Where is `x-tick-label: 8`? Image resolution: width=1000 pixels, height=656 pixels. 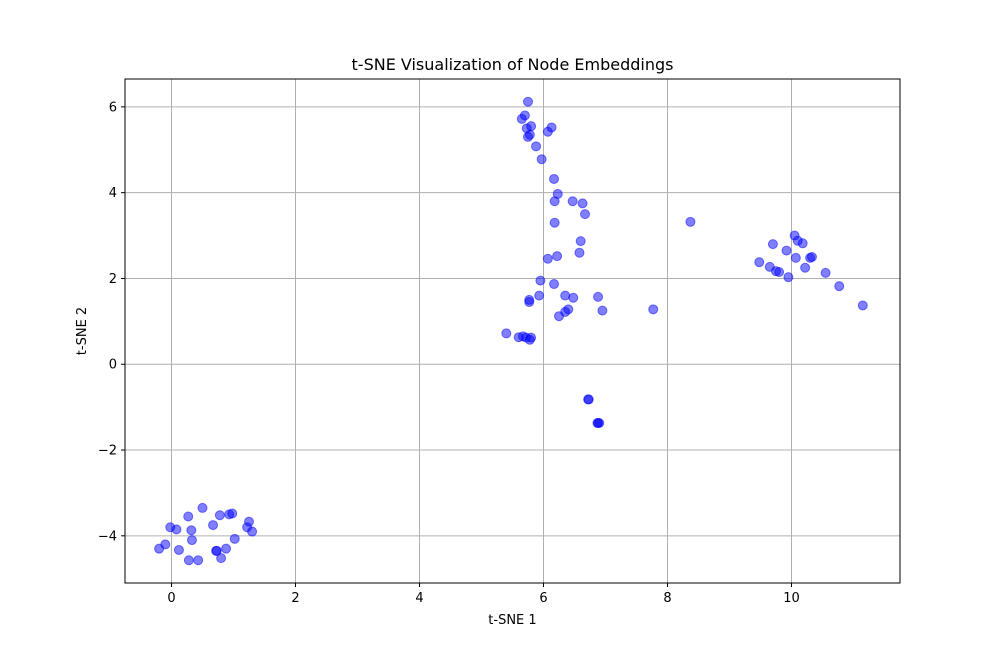 x-tick-label: 8 is located at coordinates (667, 598).